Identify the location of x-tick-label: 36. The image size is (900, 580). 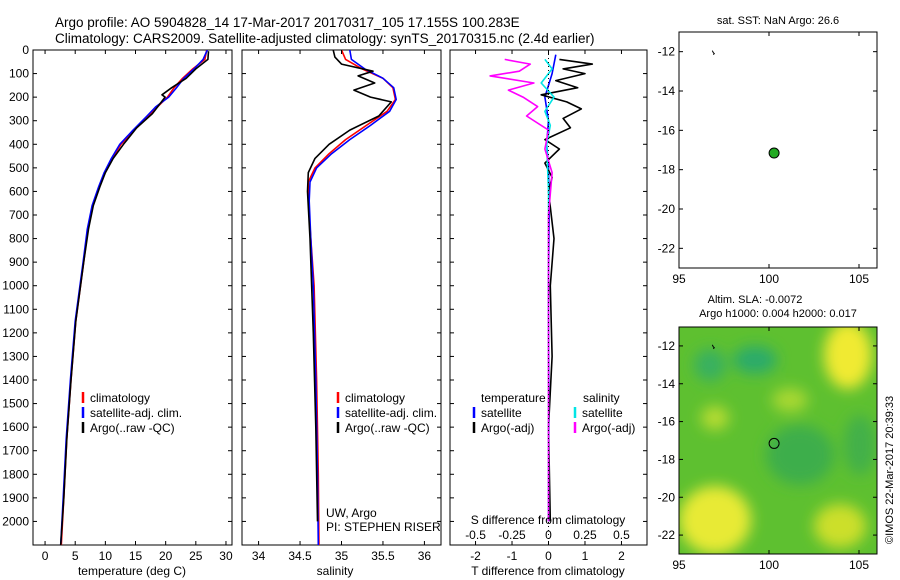
(425, 556).